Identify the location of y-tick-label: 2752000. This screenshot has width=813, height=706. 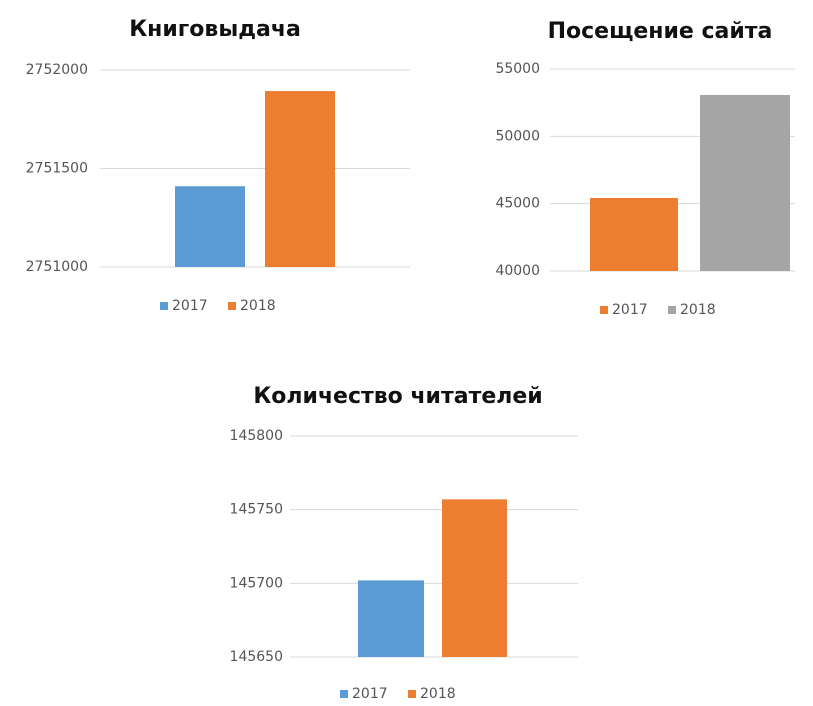
(57, 70).